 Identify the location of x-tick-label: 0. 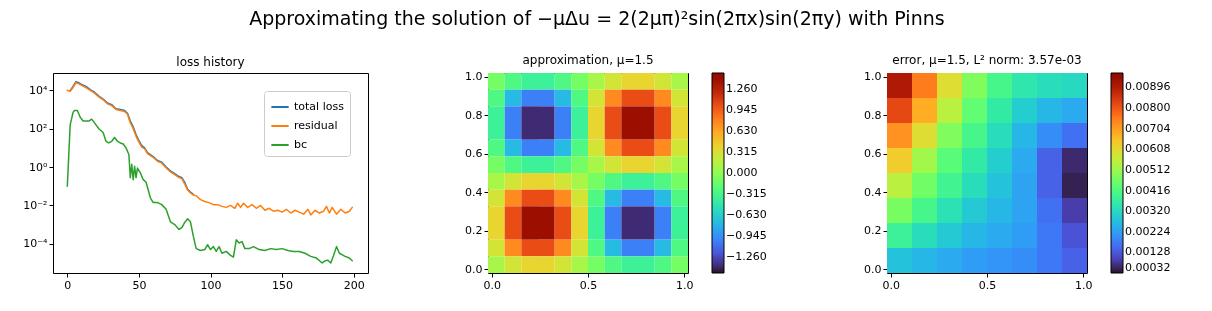
(68, 285).